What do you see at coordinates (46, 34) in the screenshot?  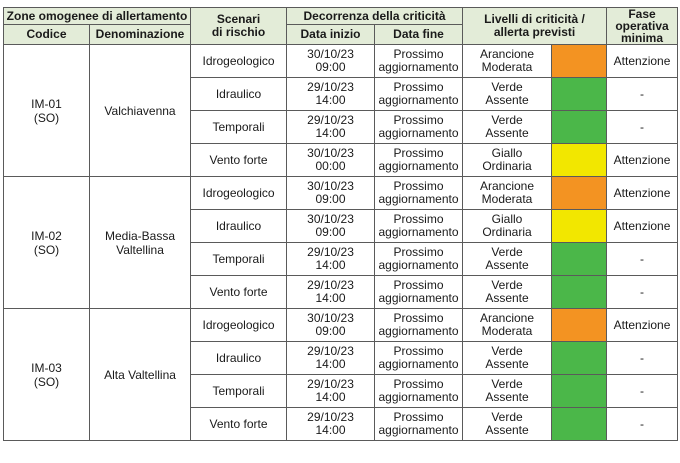 I see `codice-header: Codice` at bounding box center [46, 34].